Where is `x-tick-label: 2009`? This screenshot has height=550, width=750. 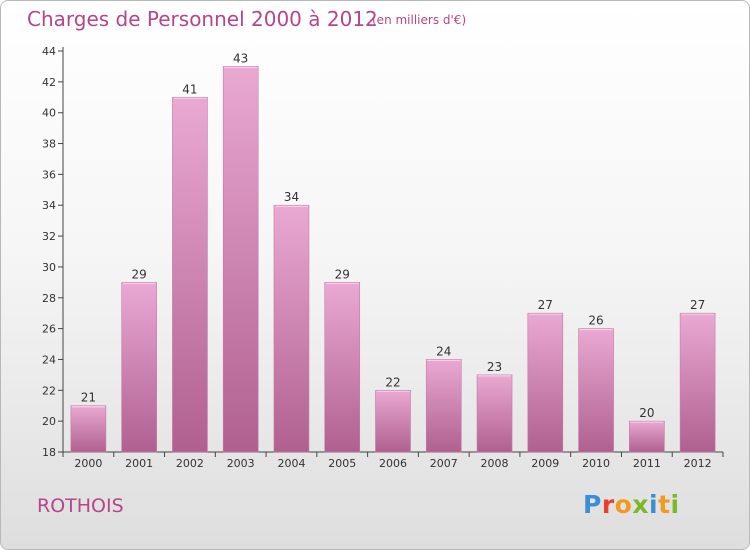 x-tick-label: 2009 is located at coordinates (545, 463).